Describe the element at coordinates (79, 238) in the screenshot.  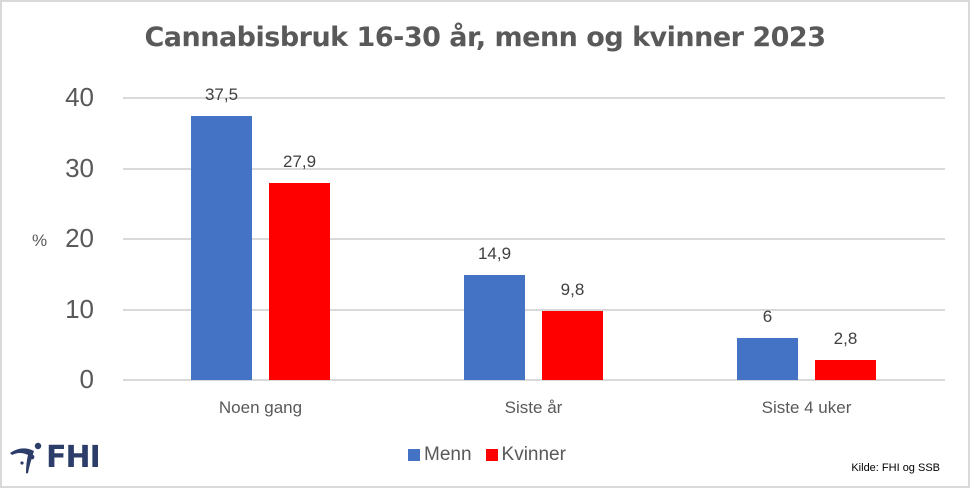
I see `y-tick-label: 20` at that location.